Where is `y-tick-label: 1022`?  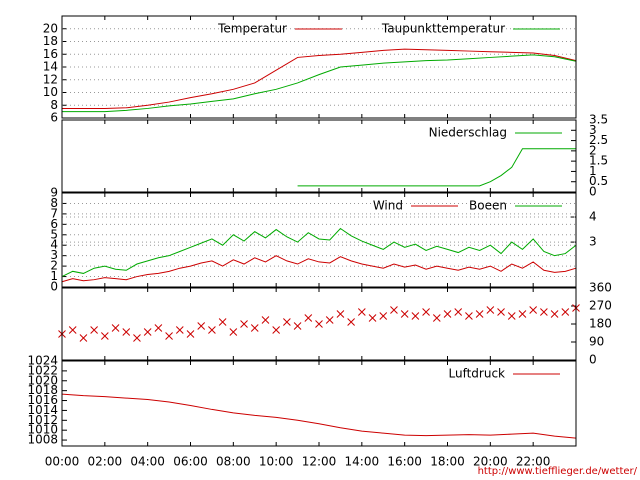
y-tick-label: 1022 is located at coordinates (42, 370).